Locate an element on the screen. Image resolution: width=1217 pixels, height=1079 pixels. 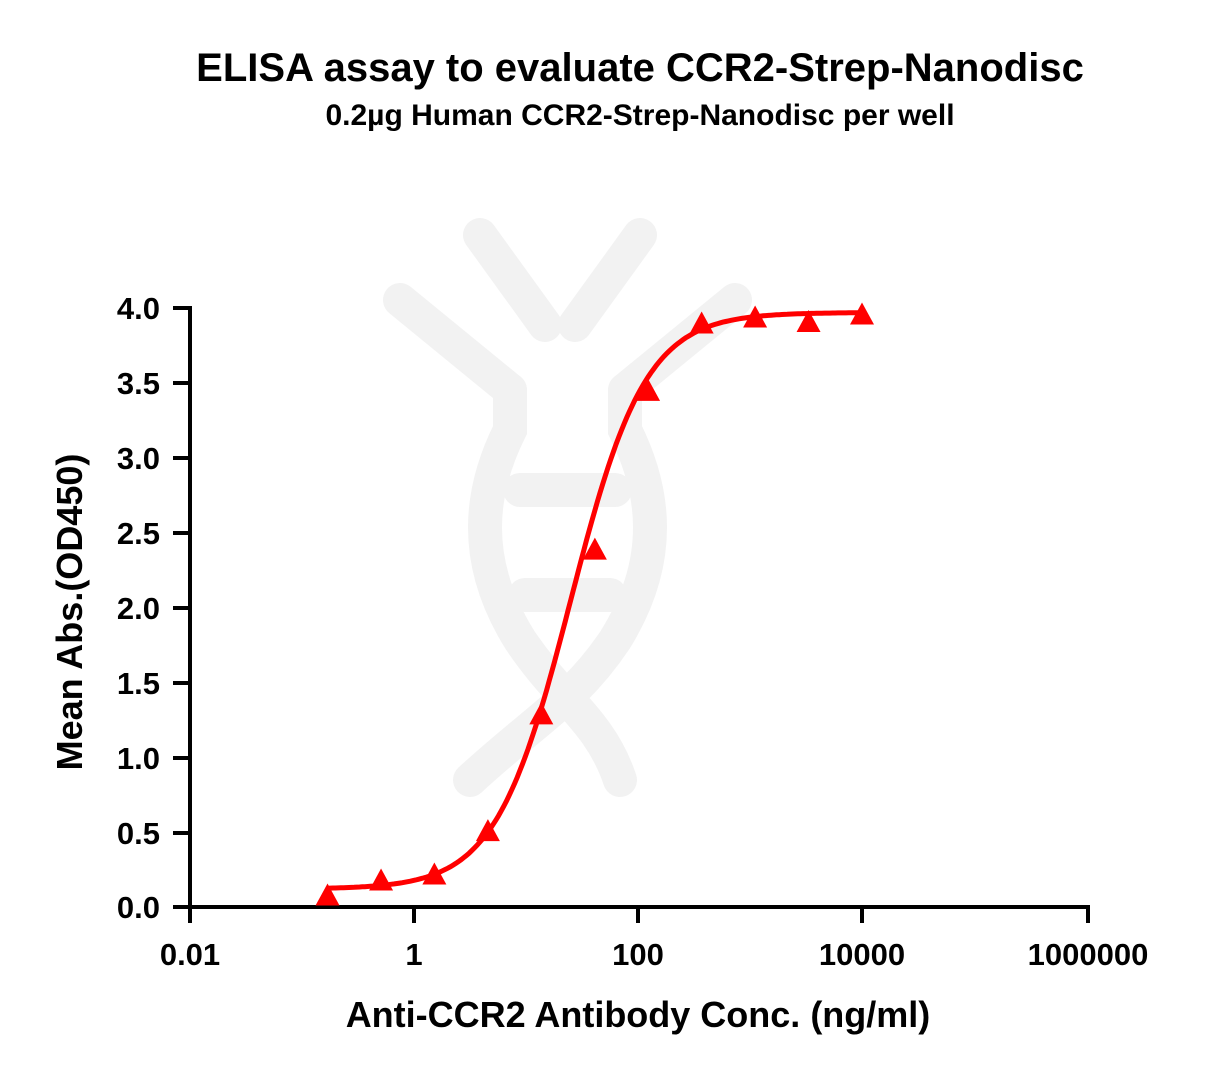
y-tick-label: 2.5 is located at coordinates (138, 533).